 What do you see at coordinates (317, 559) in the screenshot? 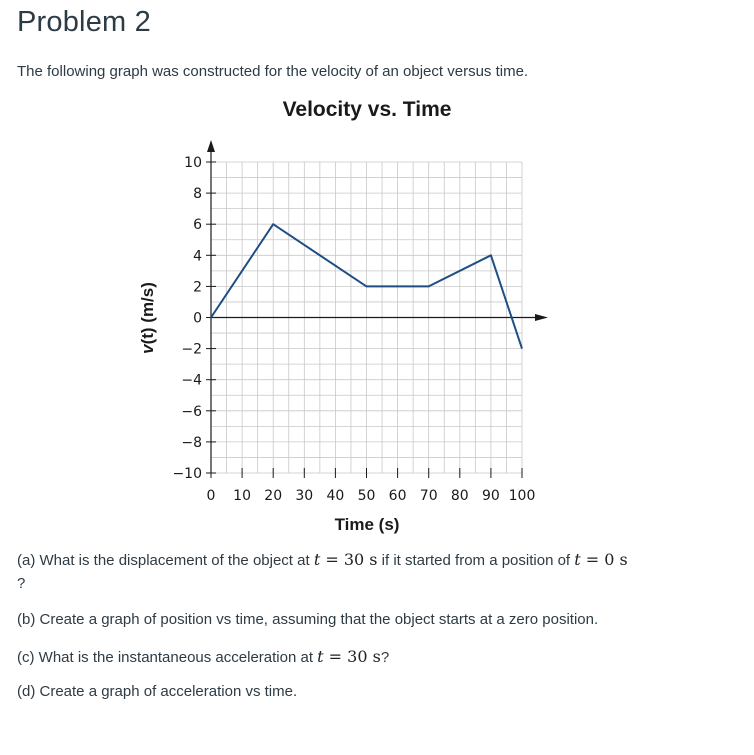
I see `question-a-var-1: t` at bounding box center [317, 559].